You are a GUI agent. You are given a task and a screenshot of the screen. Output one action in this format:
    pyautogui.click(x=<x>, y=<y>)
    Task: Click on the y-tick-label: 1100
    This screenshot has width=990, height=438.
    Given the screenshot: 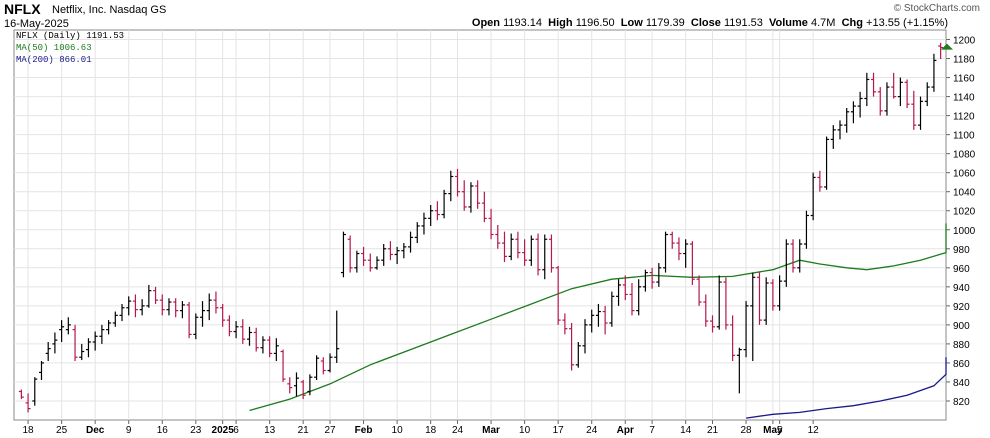 What is the action you would take?
    pyautogui.click(x=964, y=136)
    